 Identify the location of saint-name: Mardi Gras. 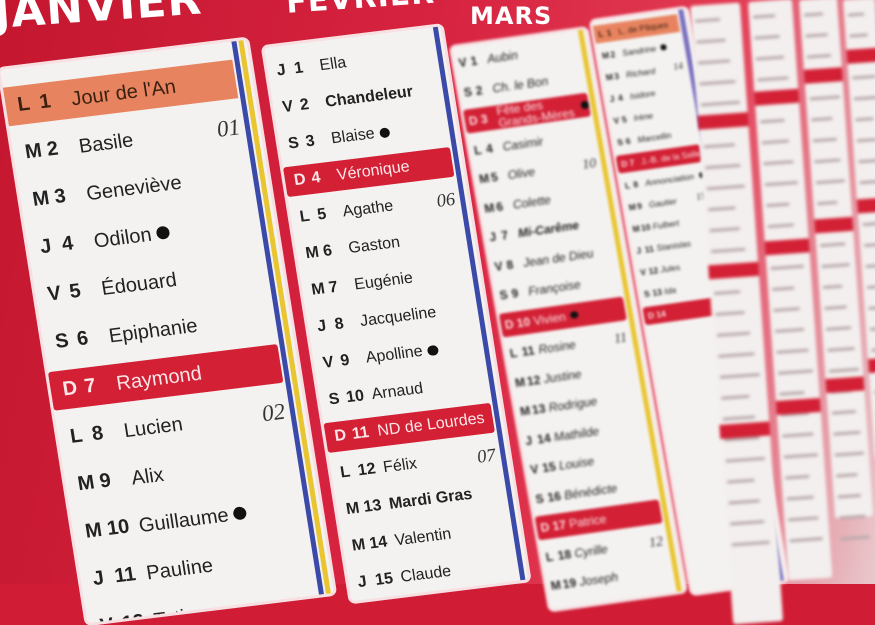
(430, 499).